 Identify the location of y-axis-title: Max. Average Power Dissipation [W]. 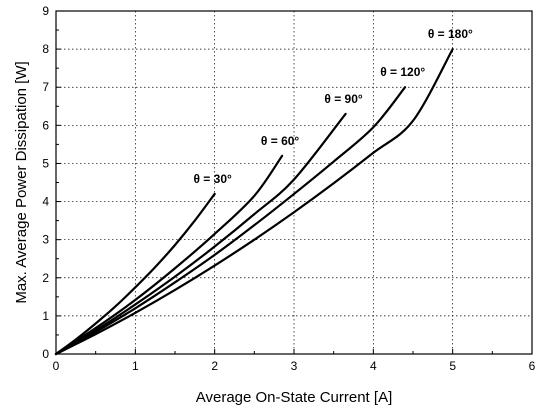
(21, 182).